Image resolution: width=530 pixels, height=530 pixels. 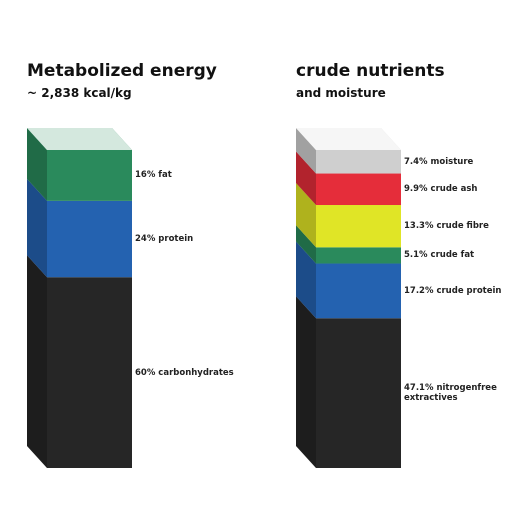 I want to click on segment-label: 5.1% crude fat, so click(x=439, y=255).